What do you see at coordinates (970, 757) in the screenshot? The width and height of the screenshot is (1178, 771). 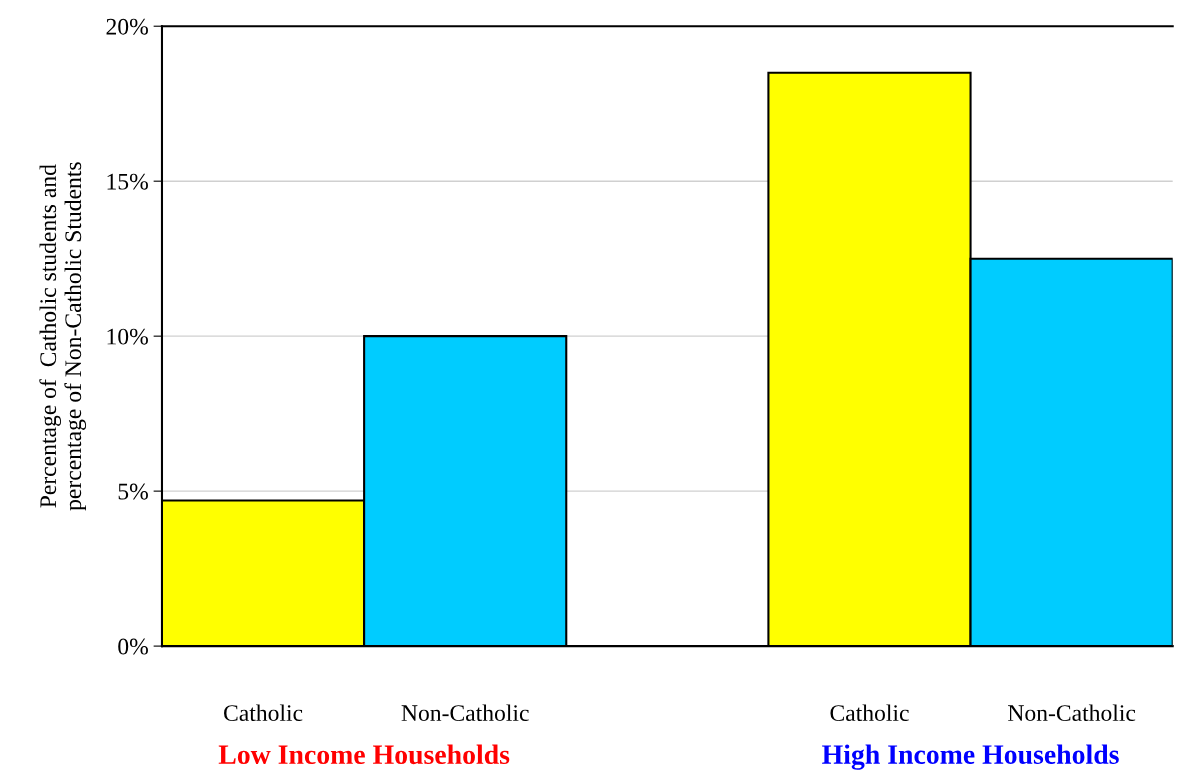 I see `text: High Income Households` at bounding box center [970, 757].